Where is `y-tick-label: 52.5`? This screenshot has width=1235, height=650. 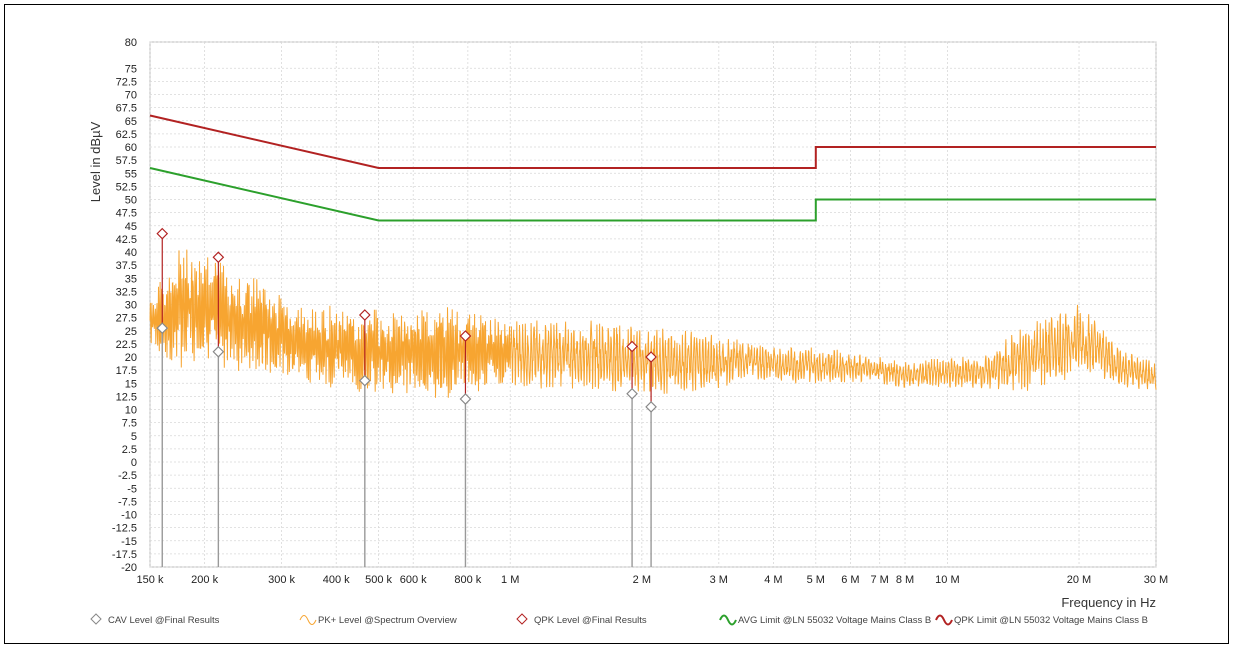
y-tick-label: 52.5 is located at coordinates (126, 187).